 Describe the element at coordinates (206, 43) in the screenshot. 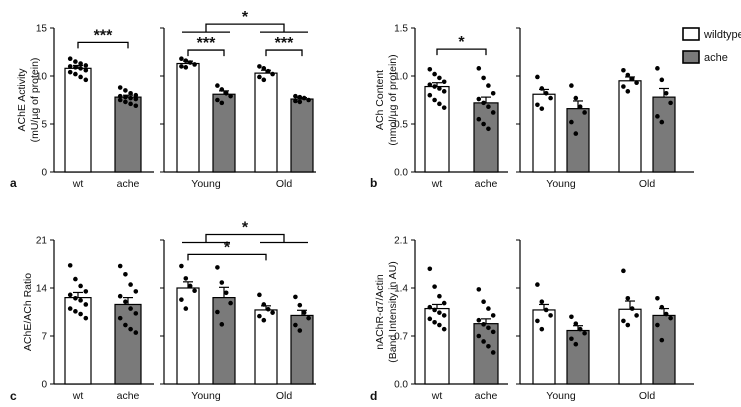

I see `significance-stars: ***` at that location.